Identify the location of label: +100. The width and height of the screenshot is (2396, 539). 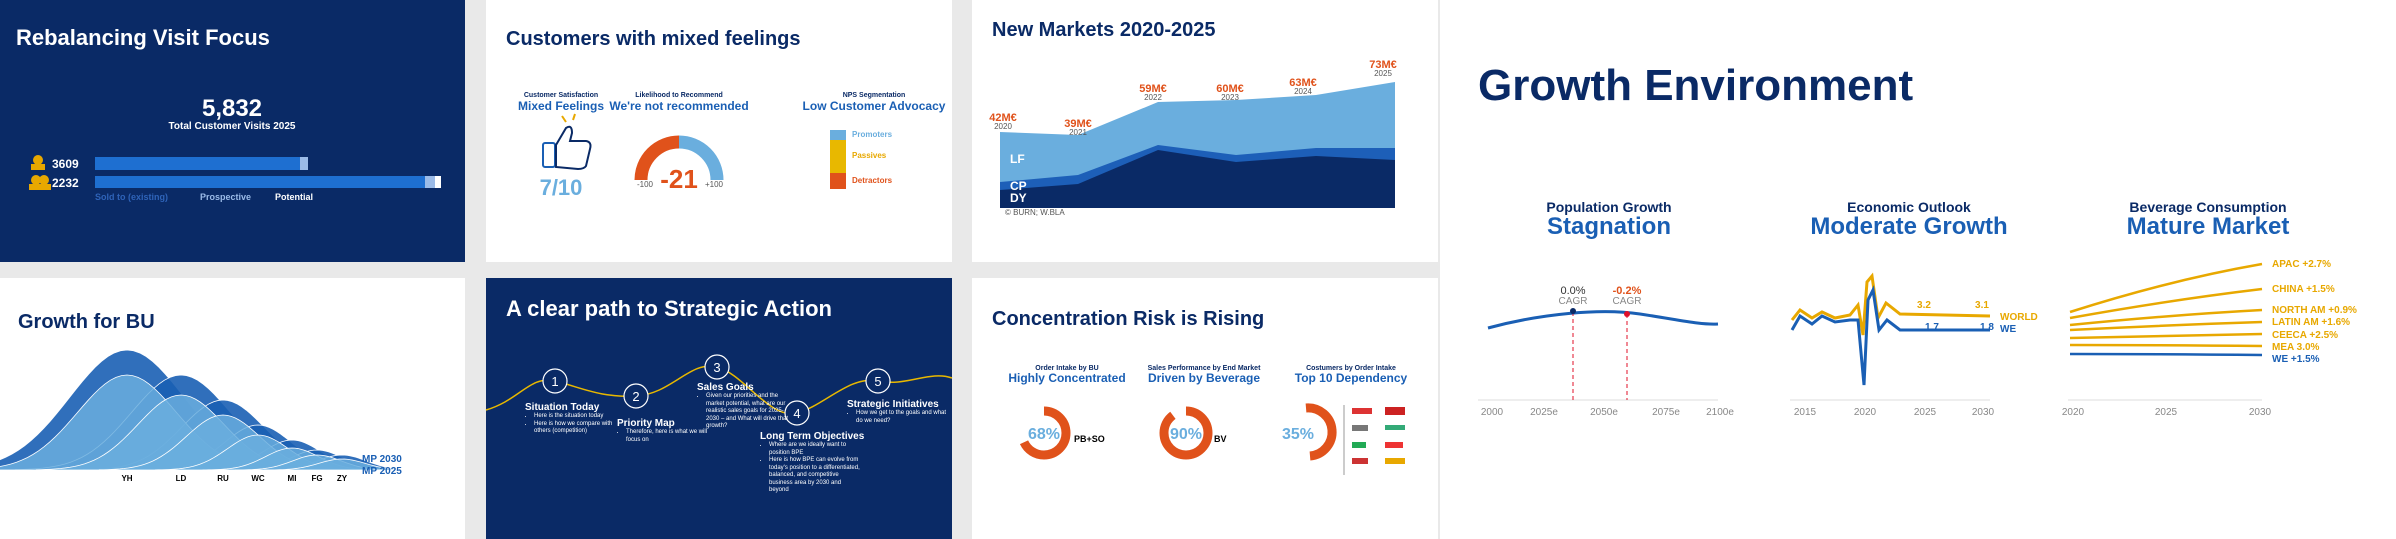
(714, 184).